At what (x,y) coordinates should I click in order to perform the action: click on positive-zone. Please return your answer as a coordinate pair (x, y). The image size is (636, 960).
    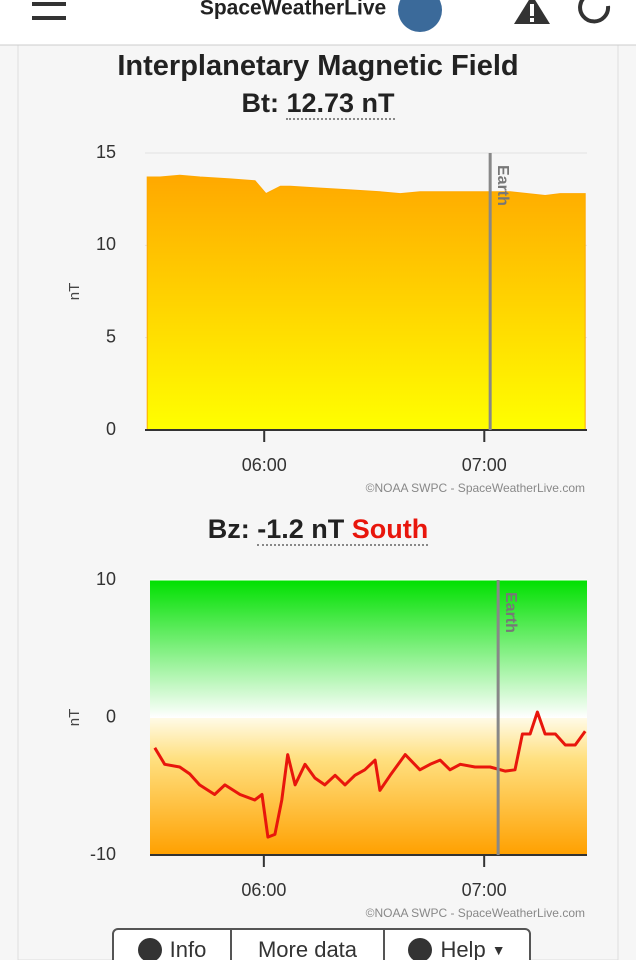
    Looking at the image, I should click on (368, 649).